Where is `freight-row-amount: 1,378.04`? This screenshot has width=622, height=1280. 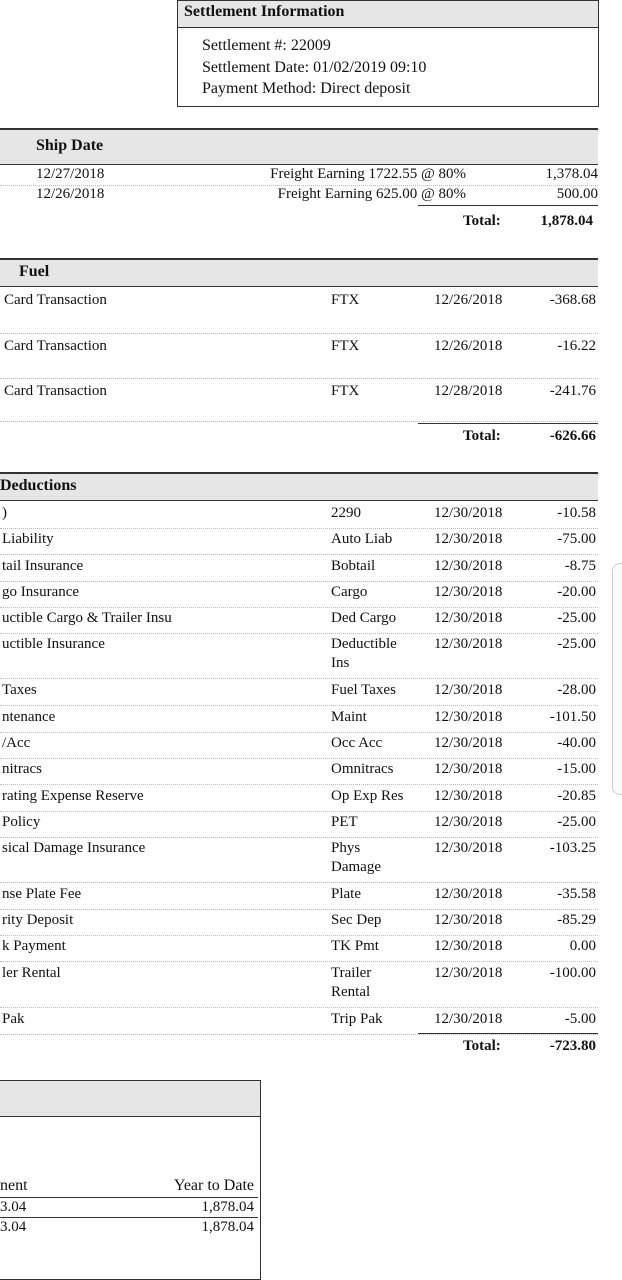 freight-row-amount: 1,378.04 is located at coordinates (572, 174).